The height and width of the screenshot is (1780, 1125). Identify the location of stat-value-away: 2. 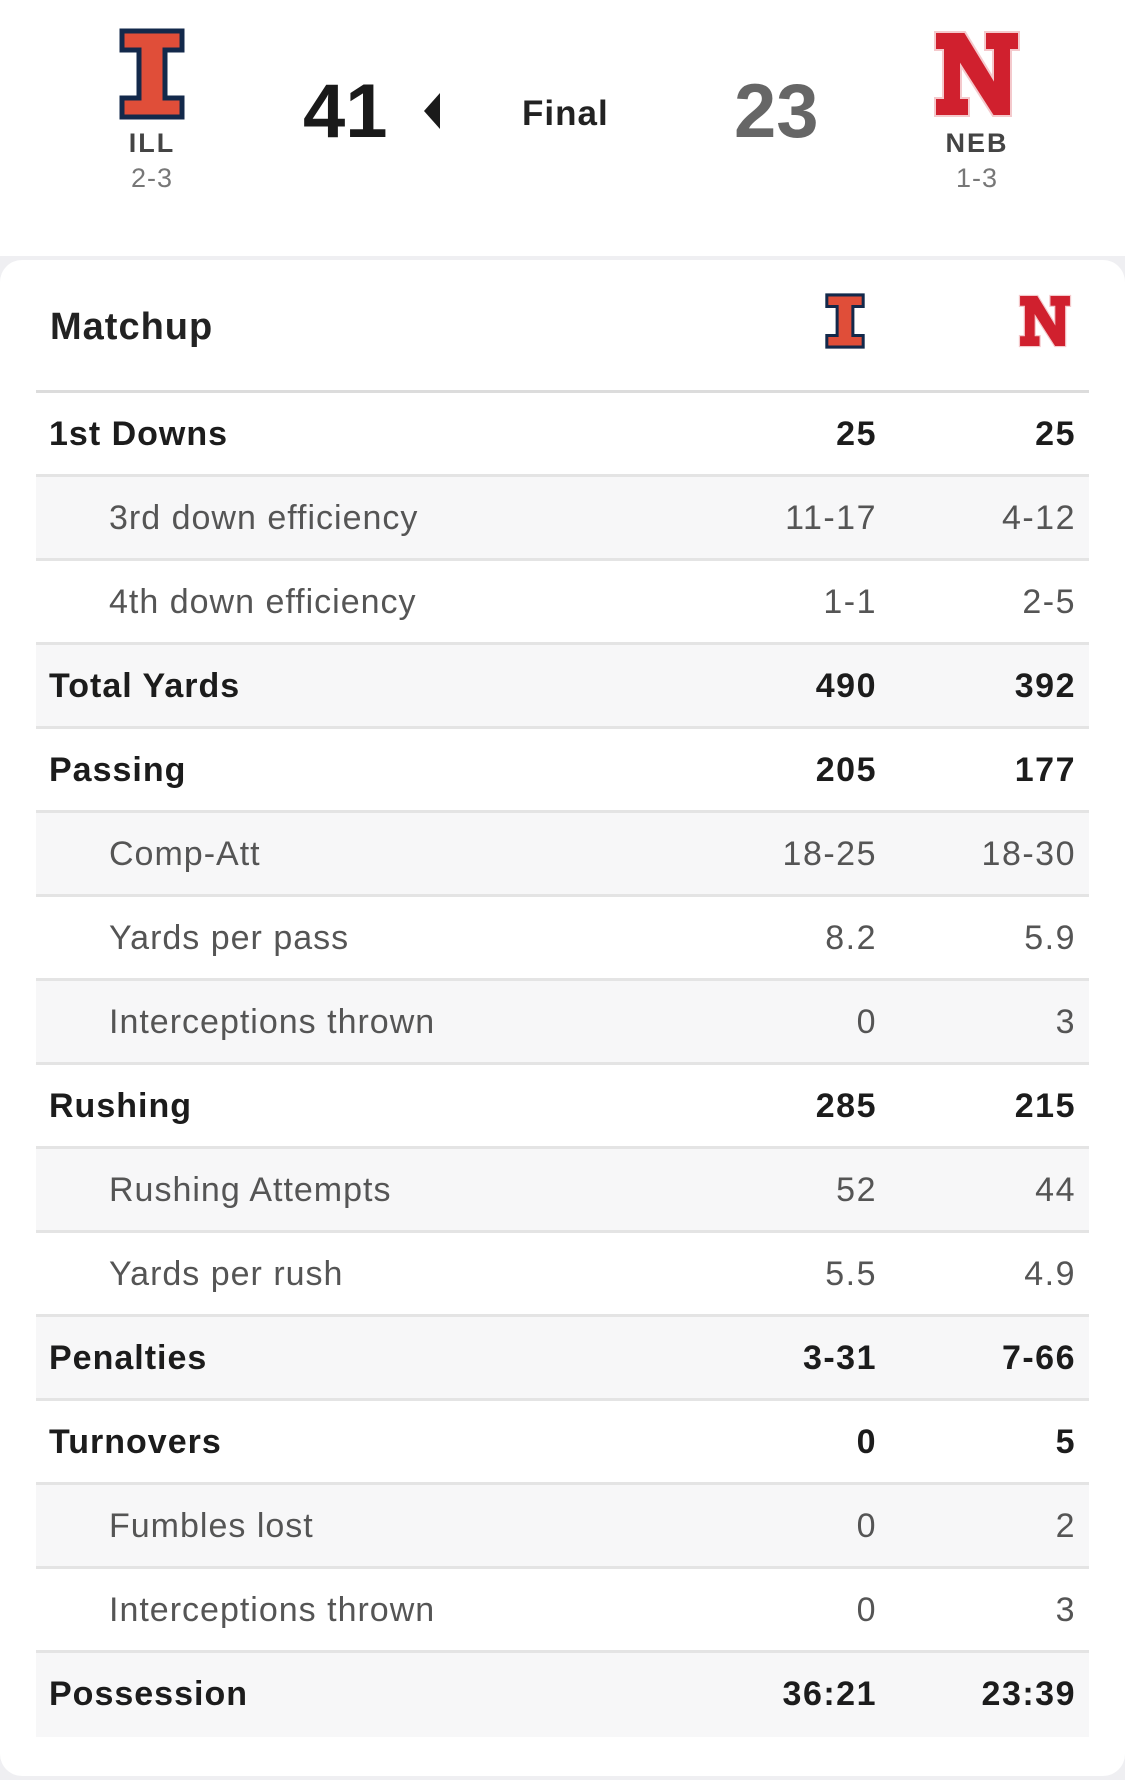
(1065, 1526).